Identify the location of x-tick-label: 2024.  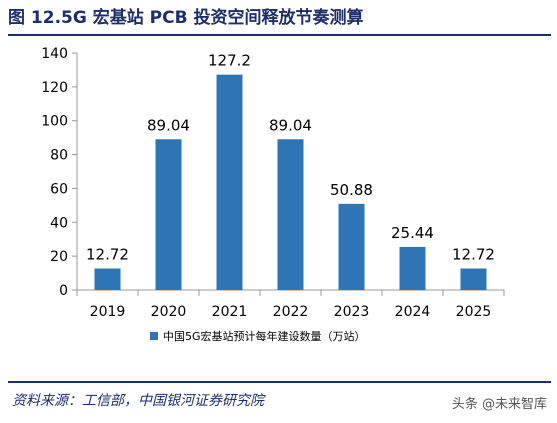
(413, 312).